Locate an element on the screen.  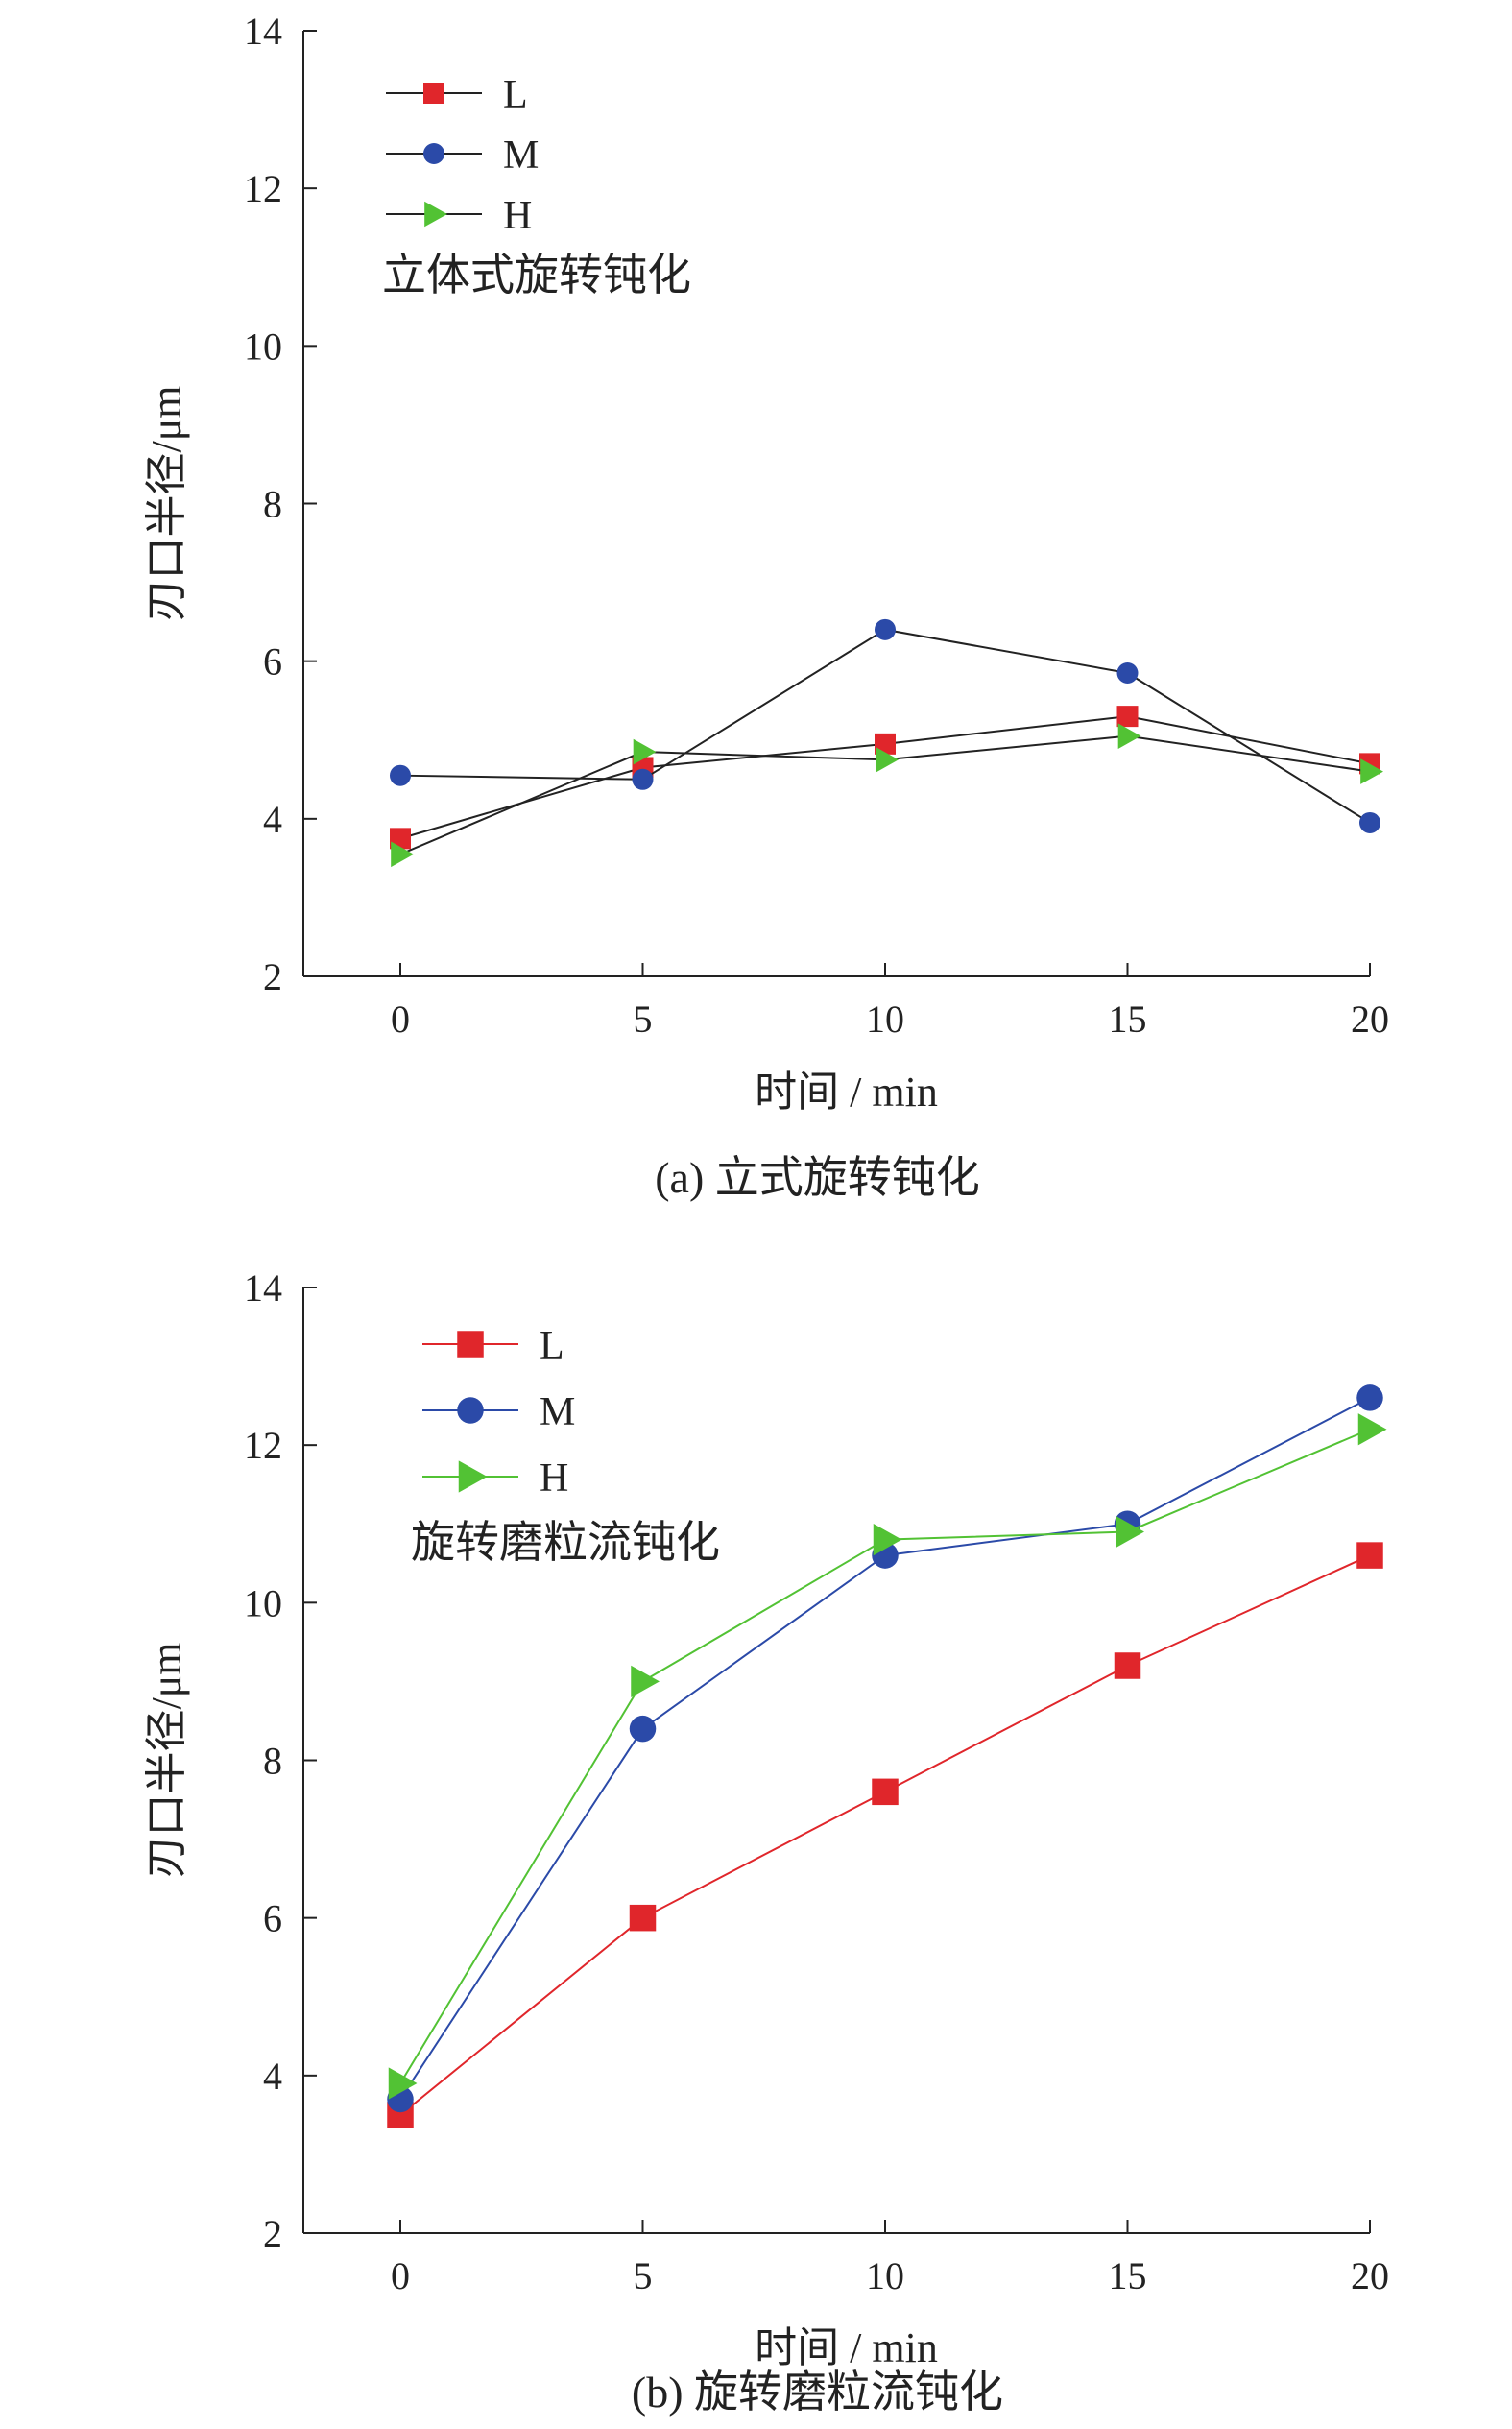
chart-annotation: 旋转磨粒流钝化 is located at coordinates (565, 1542).